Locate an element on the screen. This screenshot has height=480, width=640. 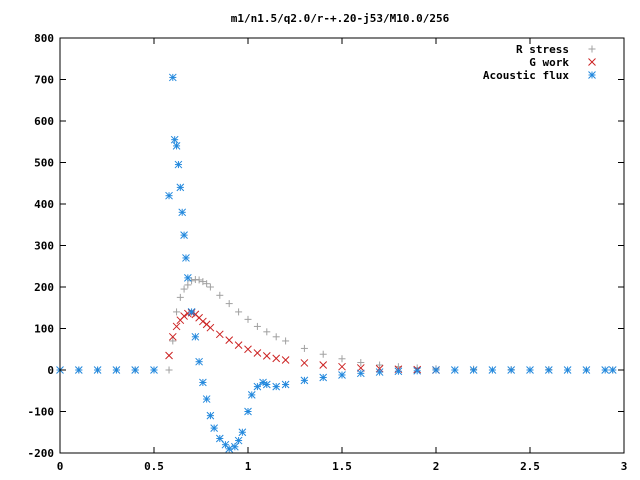
x-tick-label: 2 is located at coordinates (436, 466).